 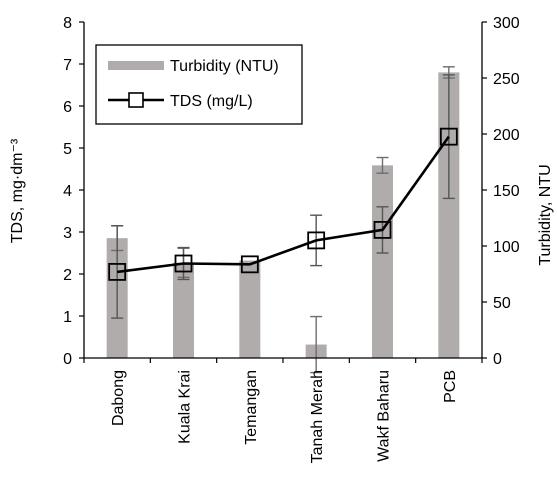 I want to click on right-axis-ticks: 0 50 100 150 200 250 300, so click(x=501, y=191).